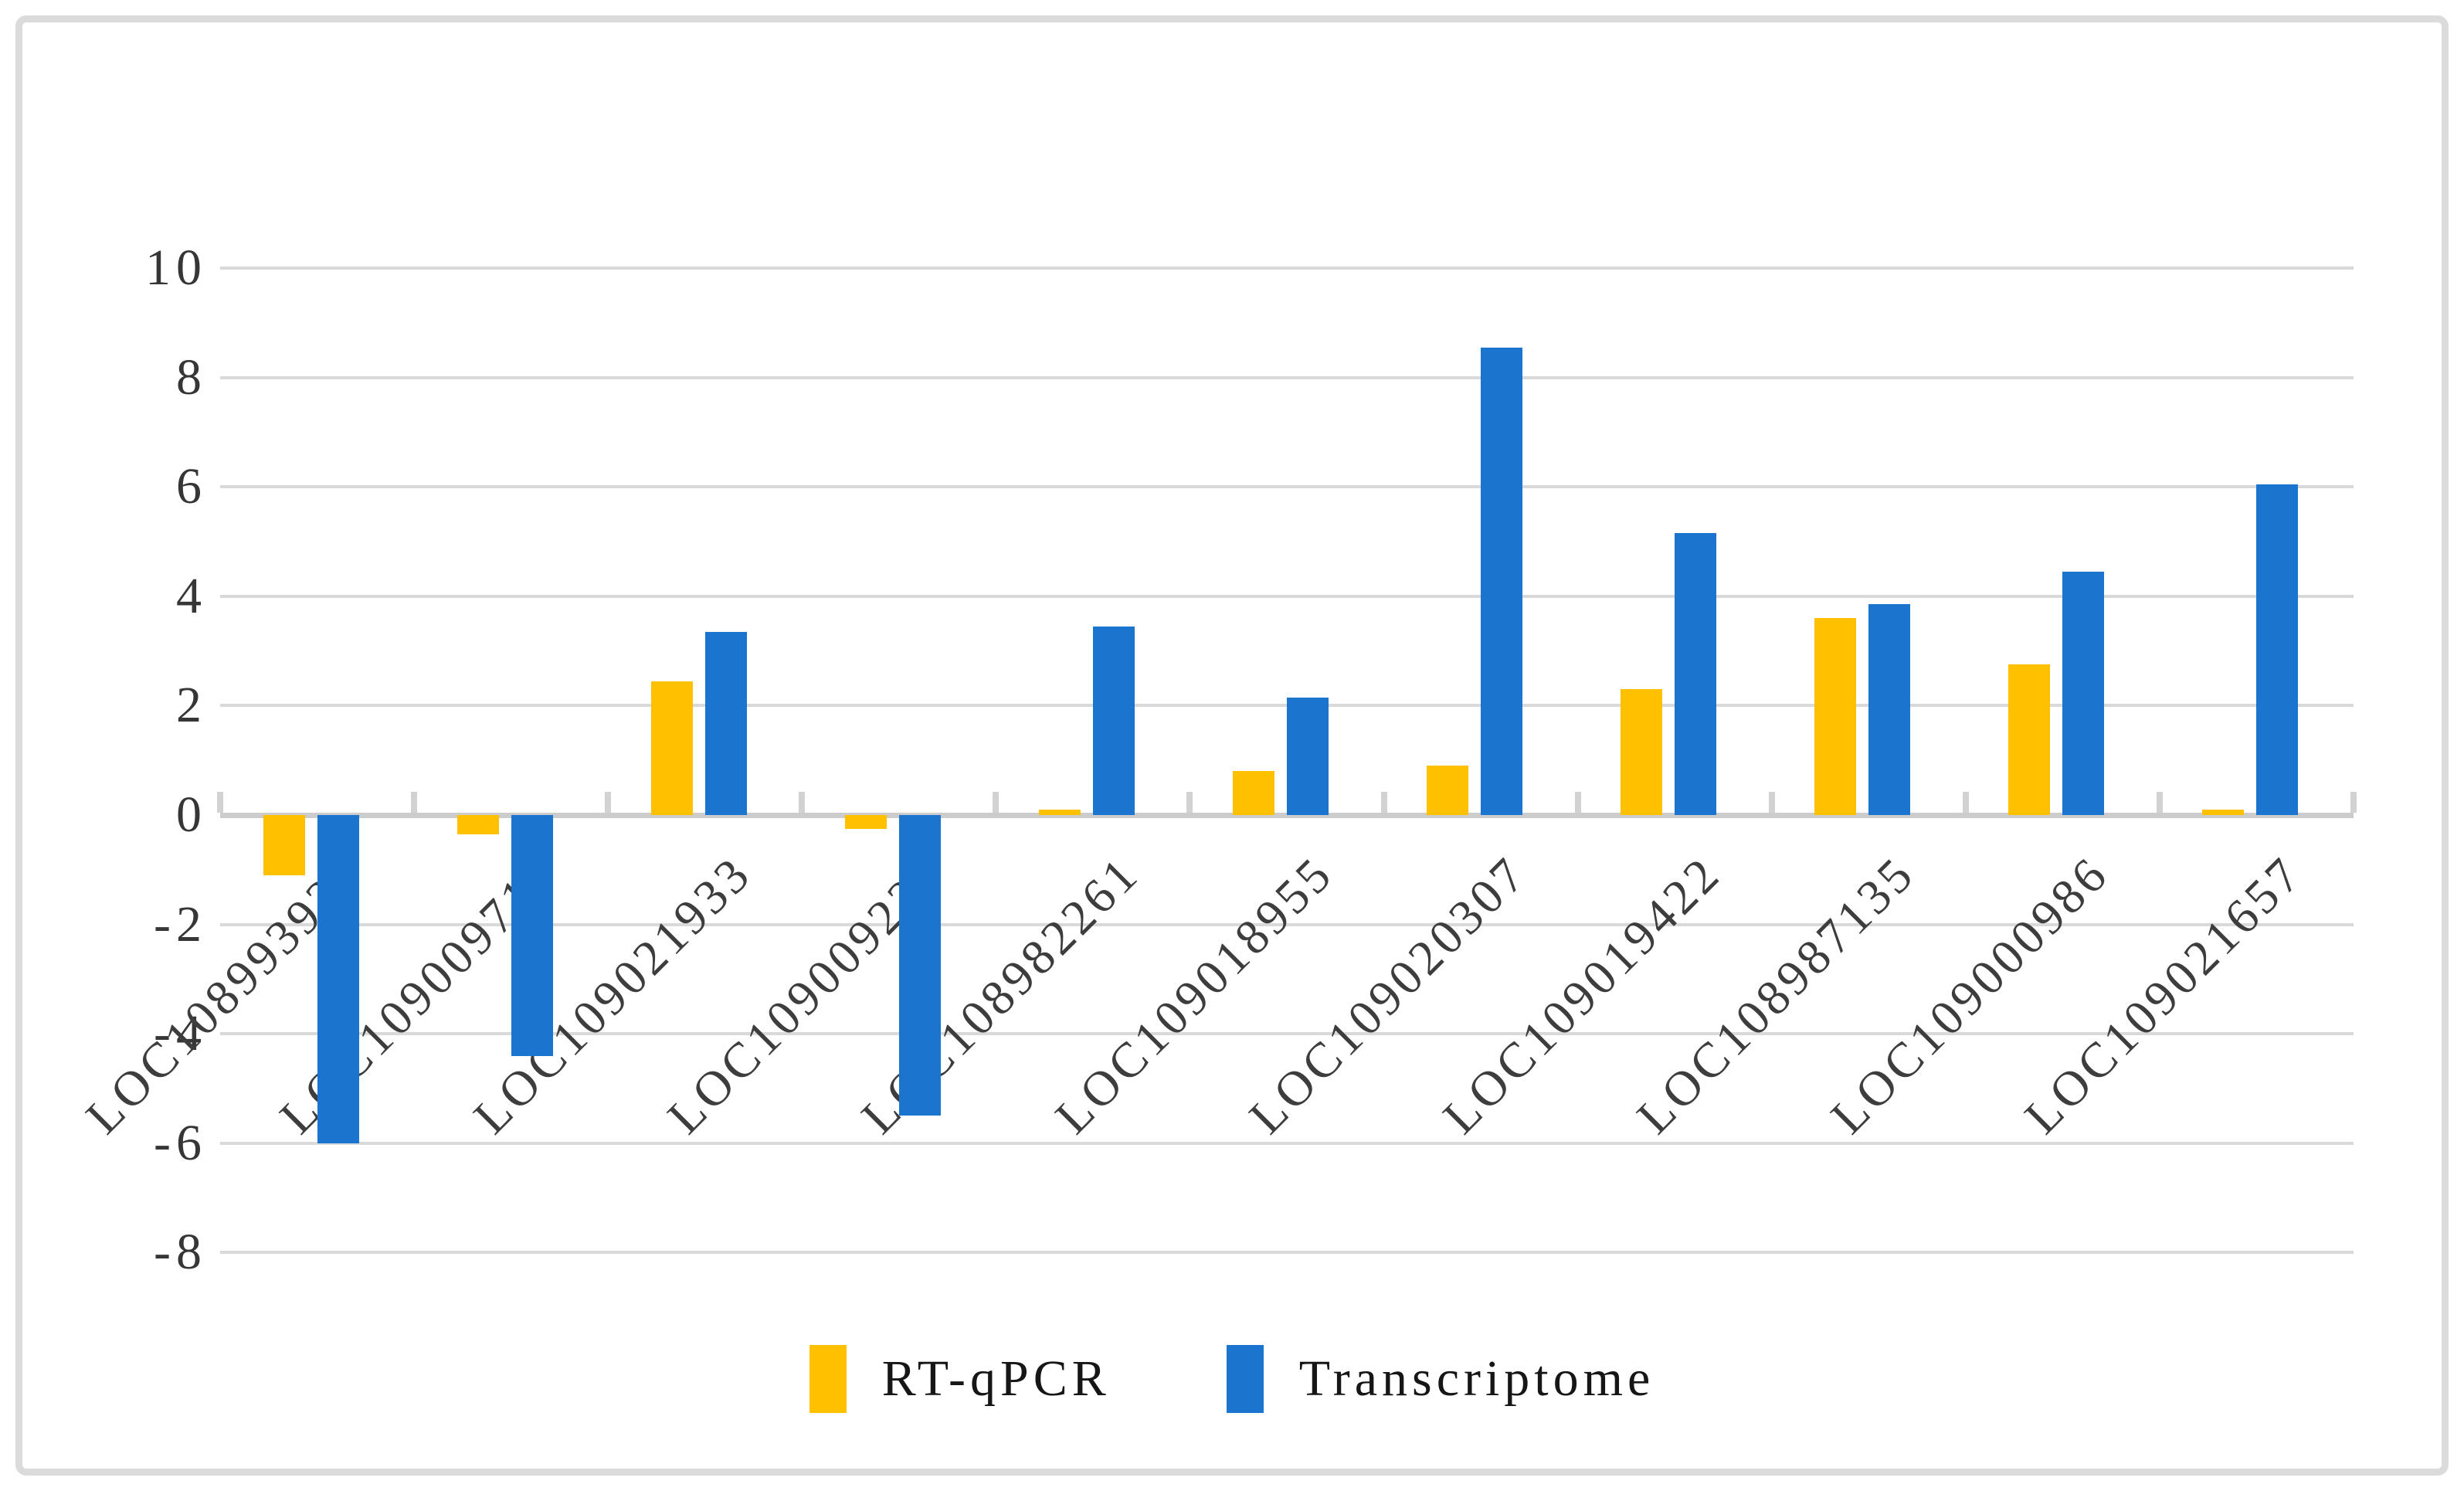  Describe the element at coordinates (1287, 815) in the screenshot. I see `zero-axis-line` at that location.